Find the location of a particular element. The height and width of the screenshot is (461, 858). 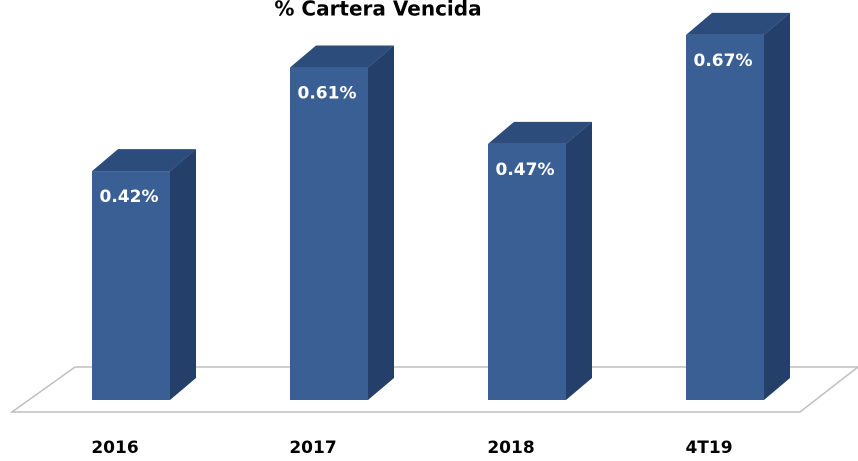

x-tick-label: 2017 is located at coordinates (312, 448).